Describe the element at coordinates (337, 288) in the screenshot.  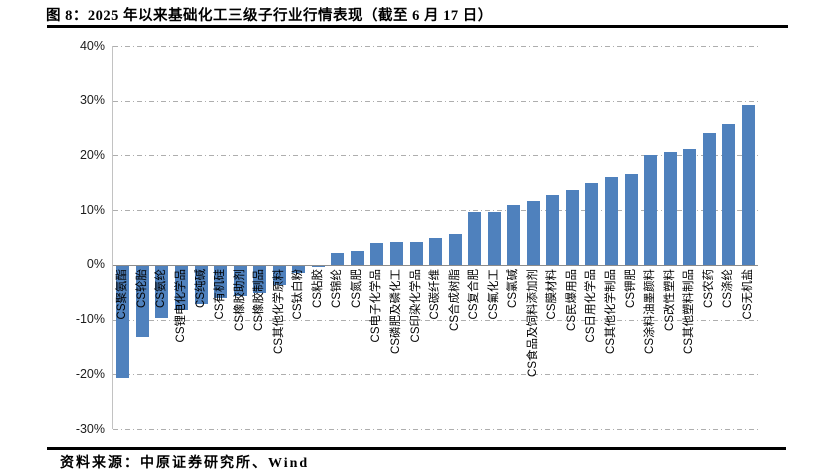
I see `category-label: CS锦纶` at that location.